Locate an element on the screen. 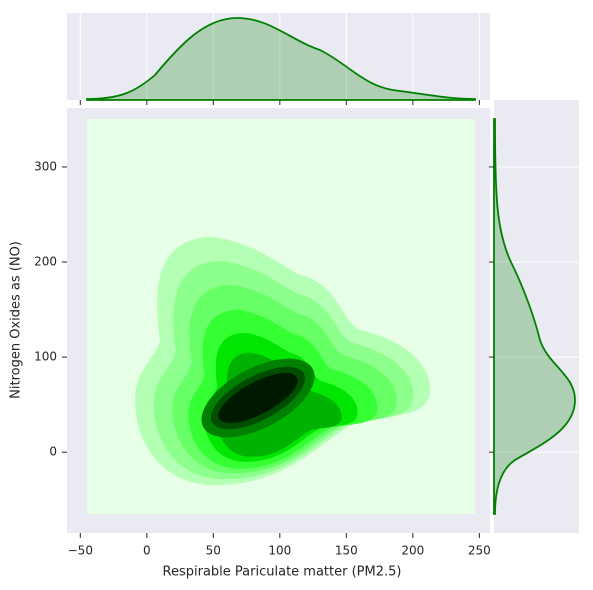 This screenshot has width=593, height=590. top-margin-axes is located at coordinates (278, 56).